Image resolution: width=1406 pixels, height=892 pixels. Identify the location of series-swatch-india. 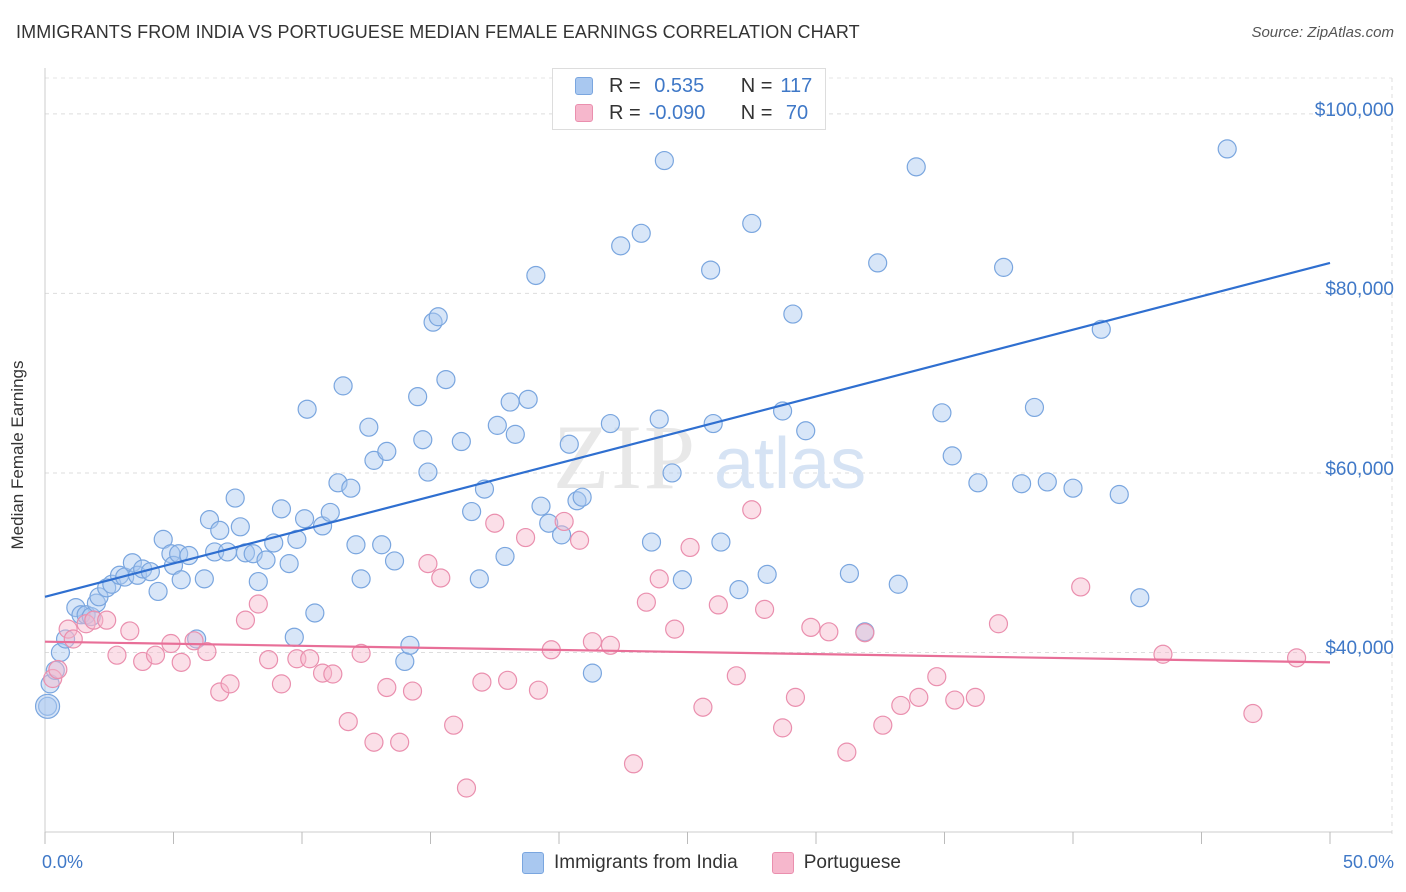
(533, 863).